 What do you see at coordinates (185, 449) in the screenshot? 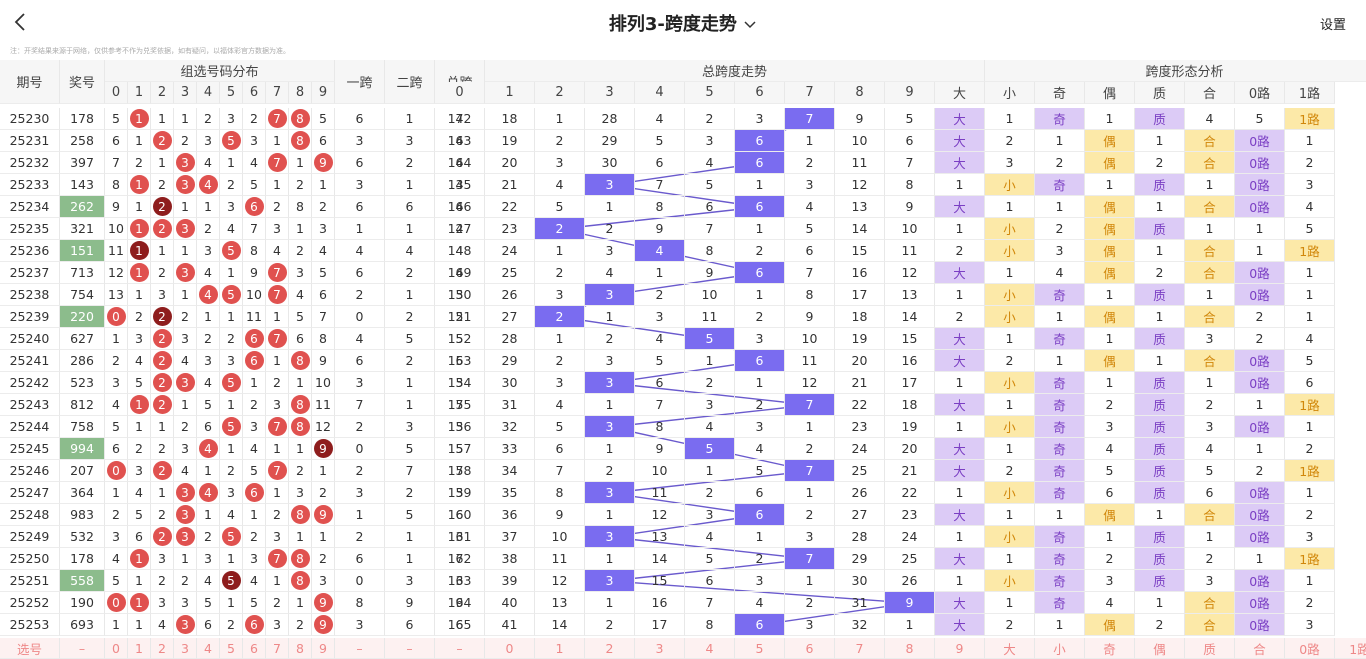
I see `dist-cell: 3` at bounding box center [185, 449].